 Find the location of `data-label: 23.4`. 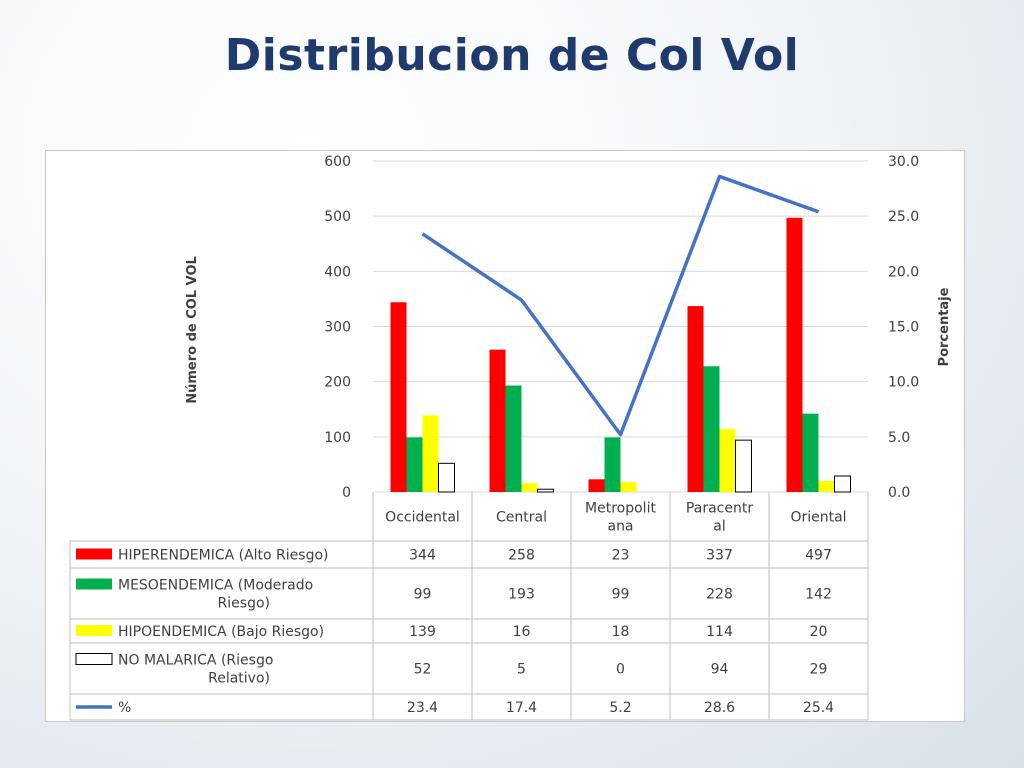

data-label: 23.4 is located at coordinates (422, 708).